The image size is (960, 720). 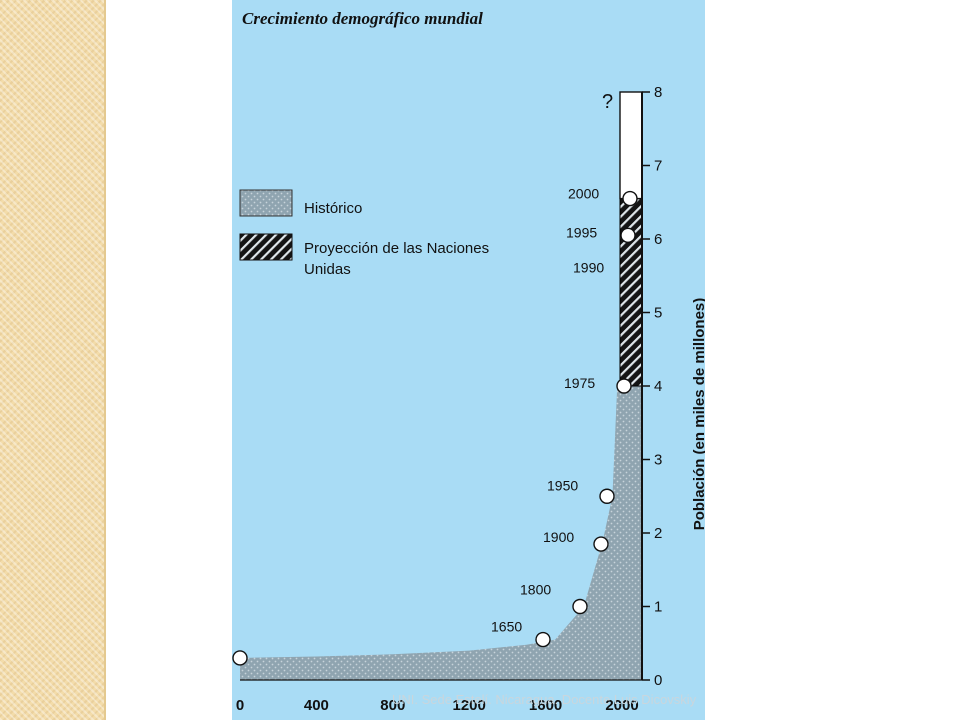 I want to click on area-proyeccion, so click(x=631, y=292).